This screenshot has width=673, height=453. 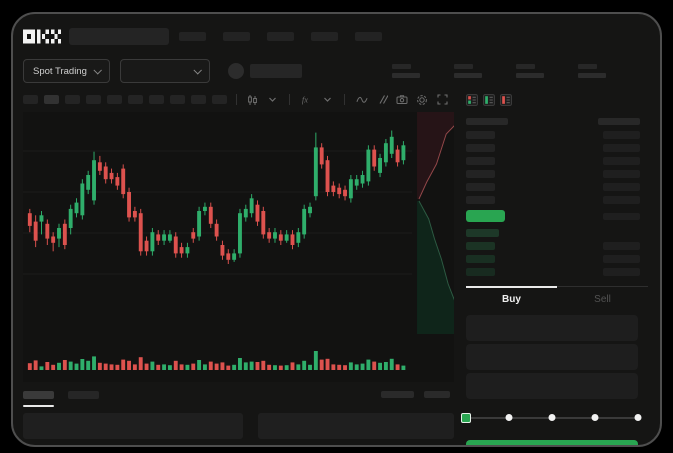 What do you see at coordinates (506, 100) in the screenshot?
I see `book-asks-only-icon` at bounding box center [506, 100].